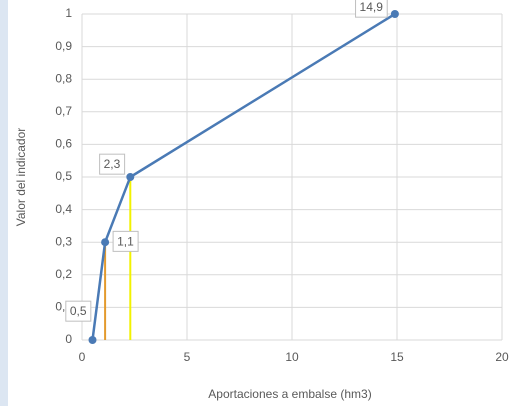 This screenshot has height=406, width=510. Describe the element at coordinates (63, 144) in the screenshot. I see `y-tick-label: 0,6` at that location.